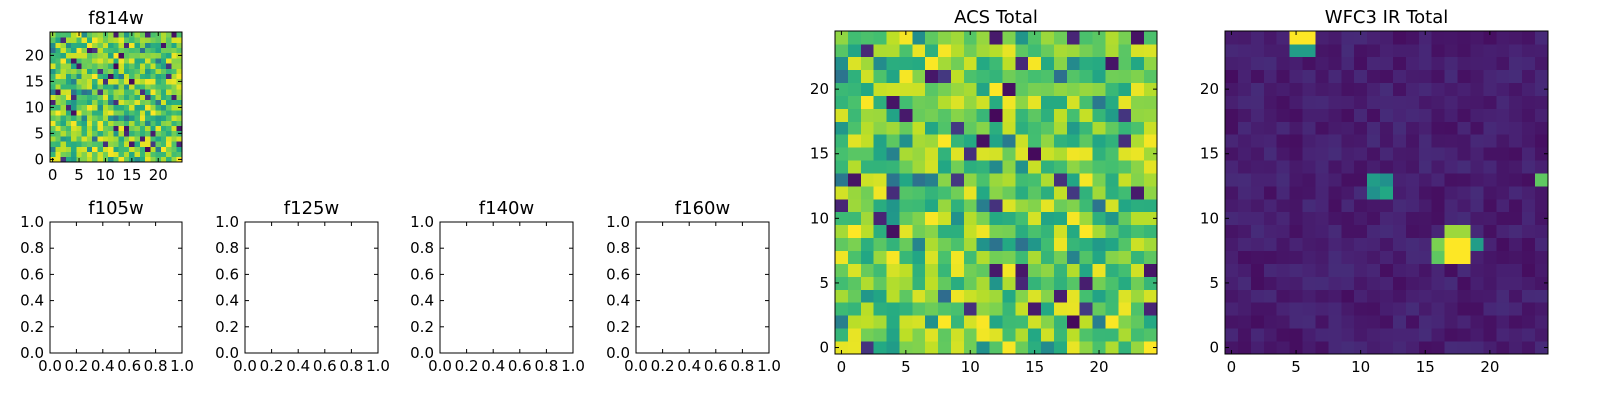 The height and width of the screenshot is (400, 1600). I want to click on y-tick-label: 5, so click(39, 133).